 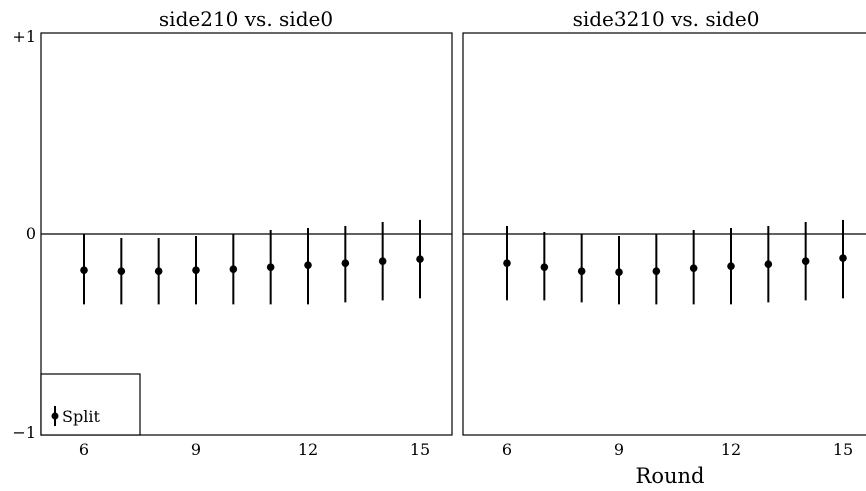 I want to click on y-tick-label-top: +1, so click(x=24, y=36).